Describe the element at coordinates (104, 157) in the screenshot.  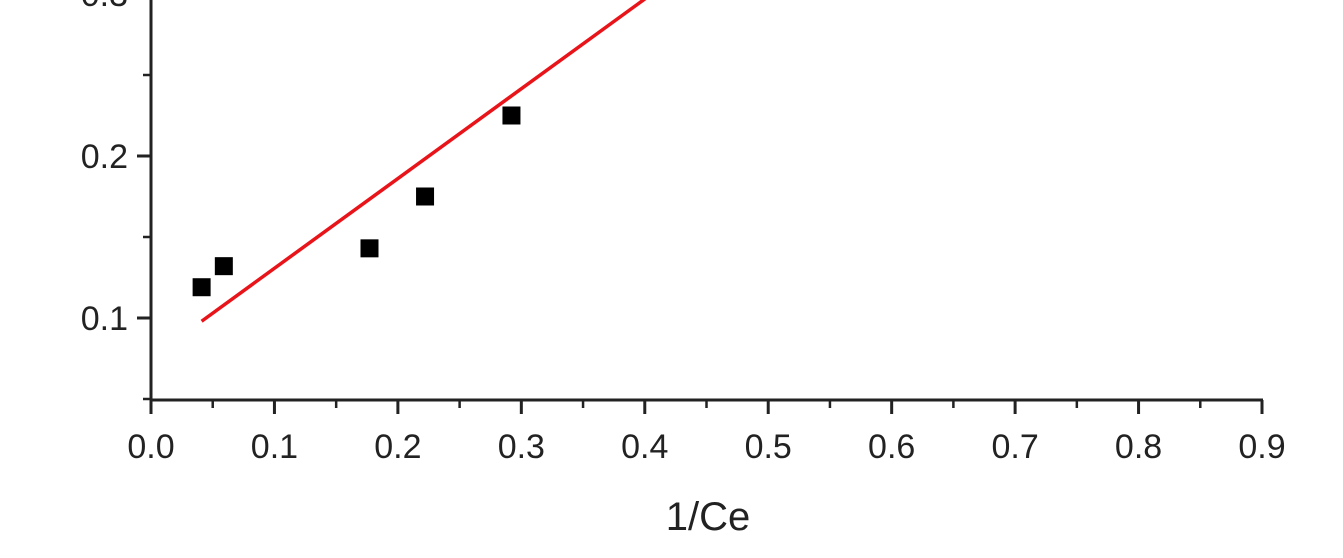
I see `y-tick-label: 0.2` at that location.